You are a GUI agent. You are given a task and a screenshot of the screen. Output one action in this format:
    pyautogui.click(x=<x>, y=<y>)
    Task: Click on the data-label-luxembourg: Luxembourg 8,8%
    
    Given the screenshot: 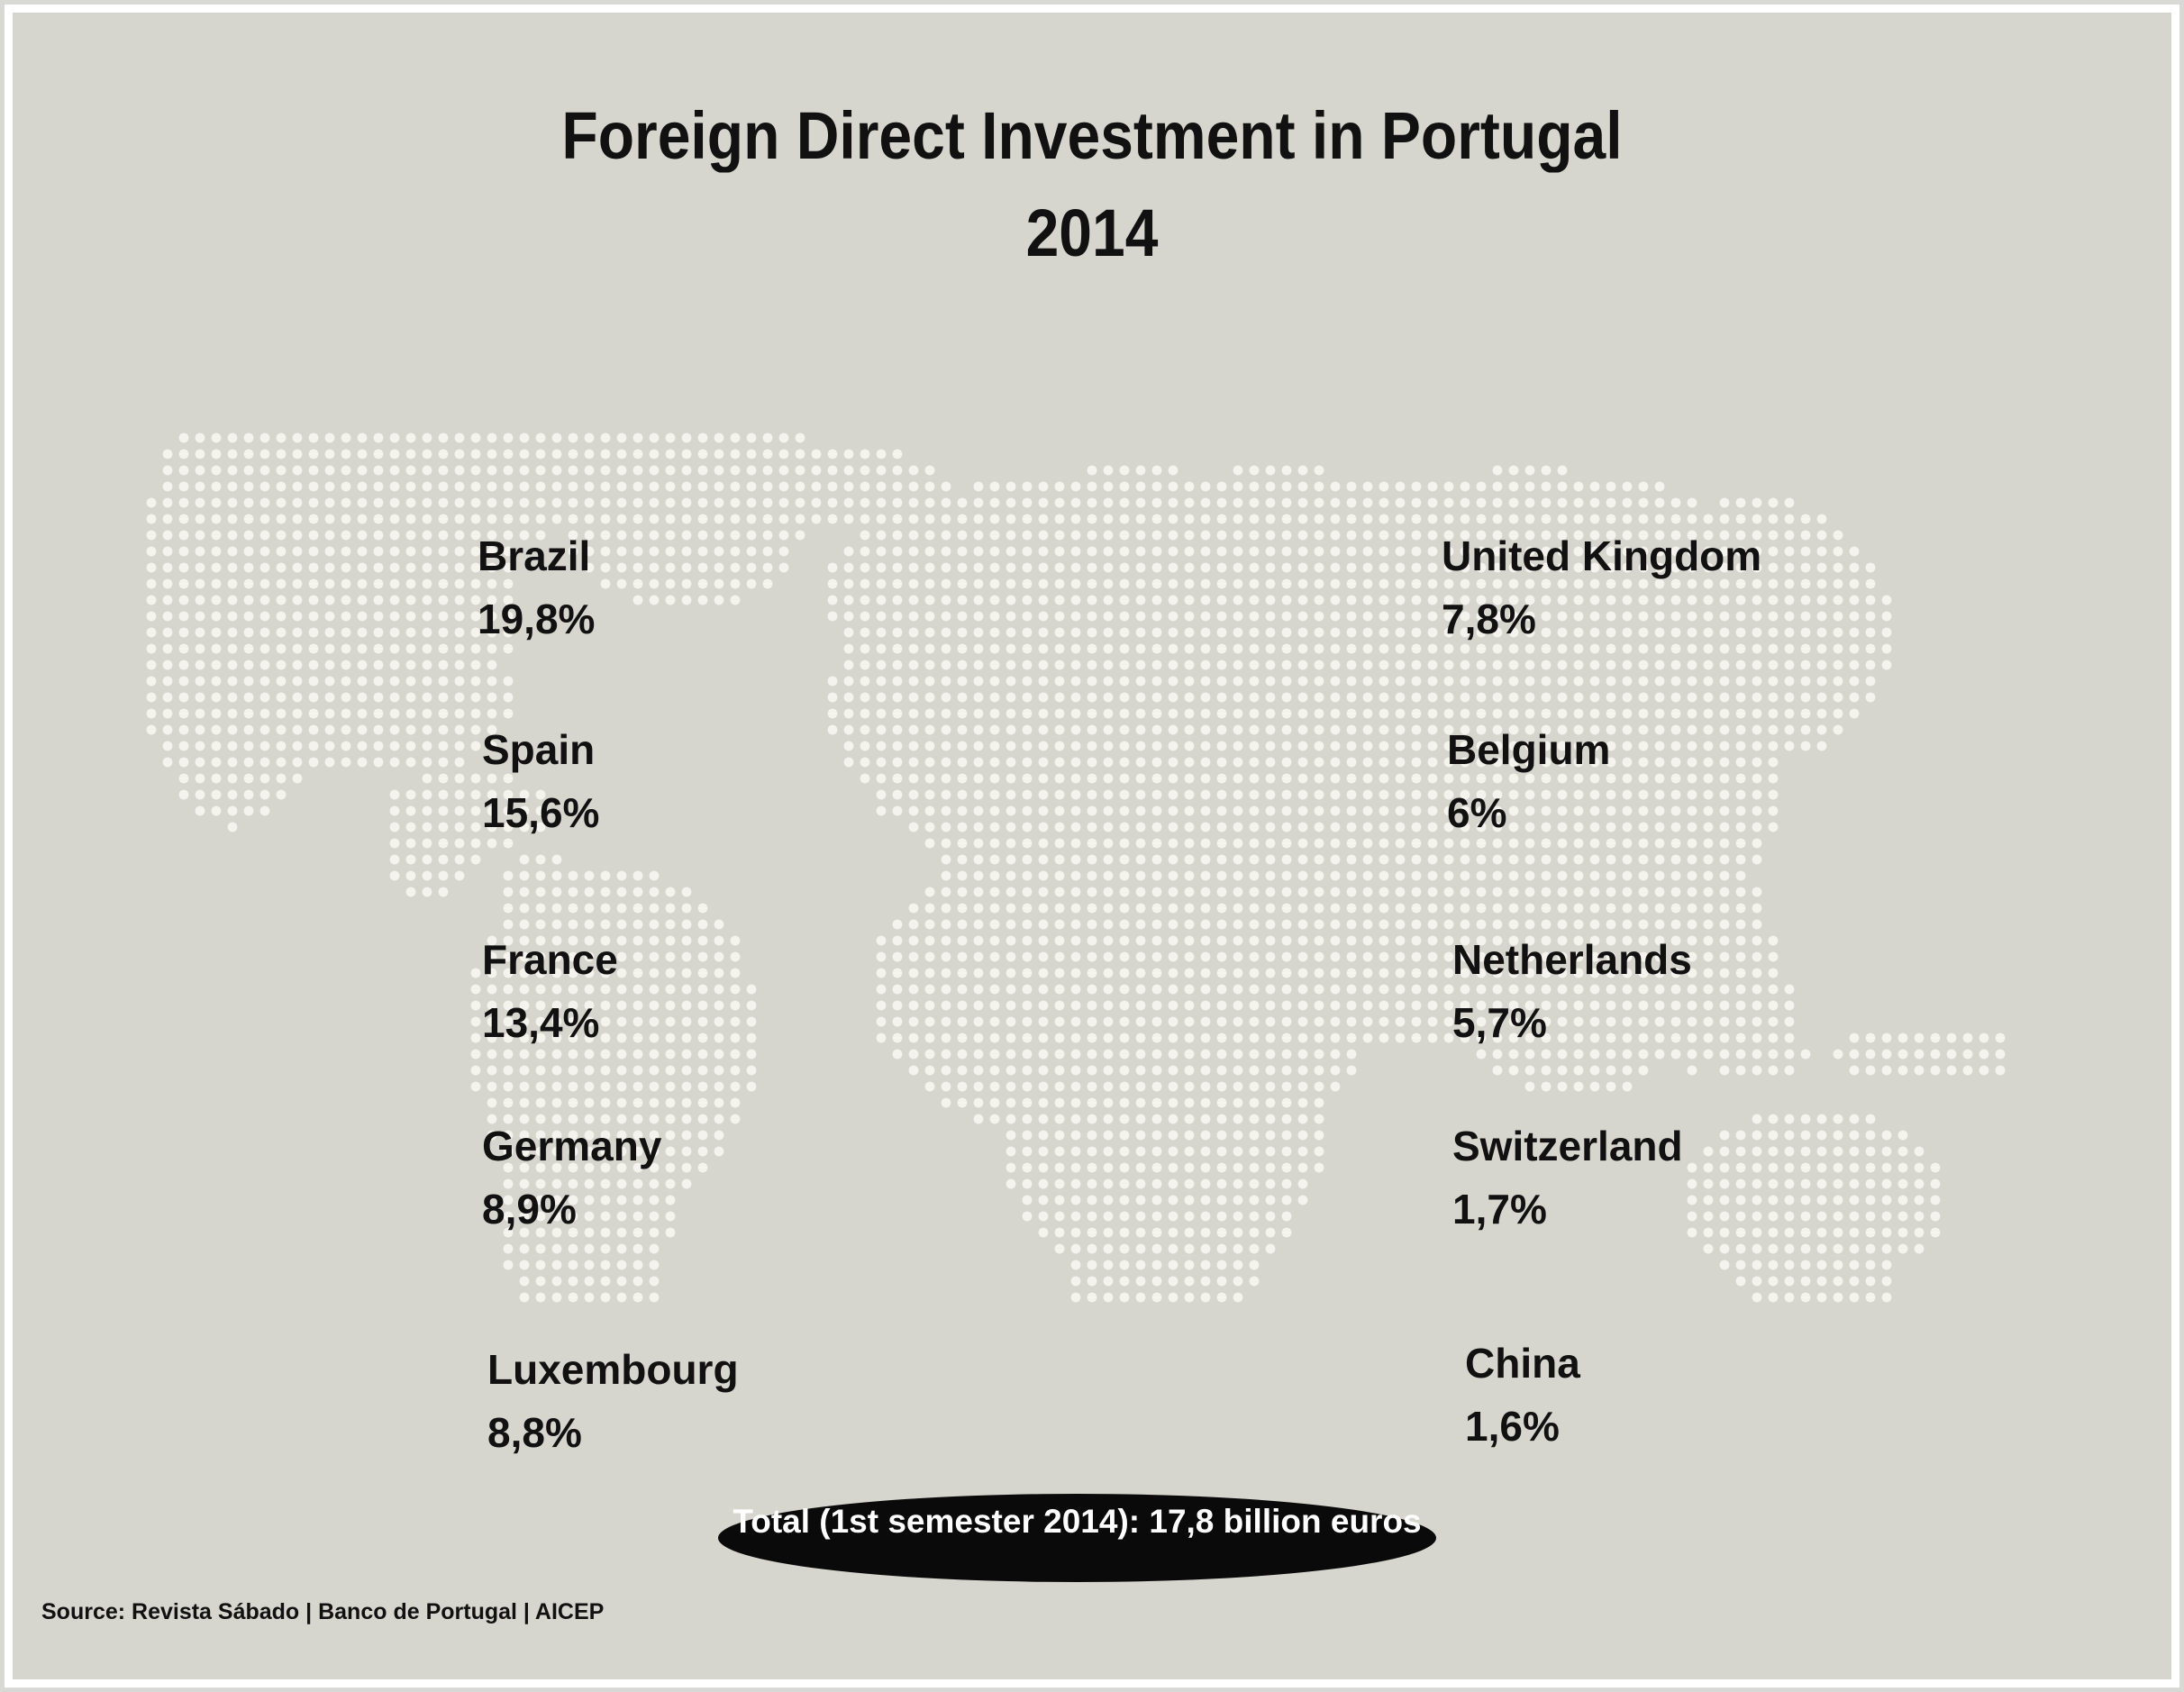 What is the action you would take?
    pyautogui.click(x=613, y=1401)
    